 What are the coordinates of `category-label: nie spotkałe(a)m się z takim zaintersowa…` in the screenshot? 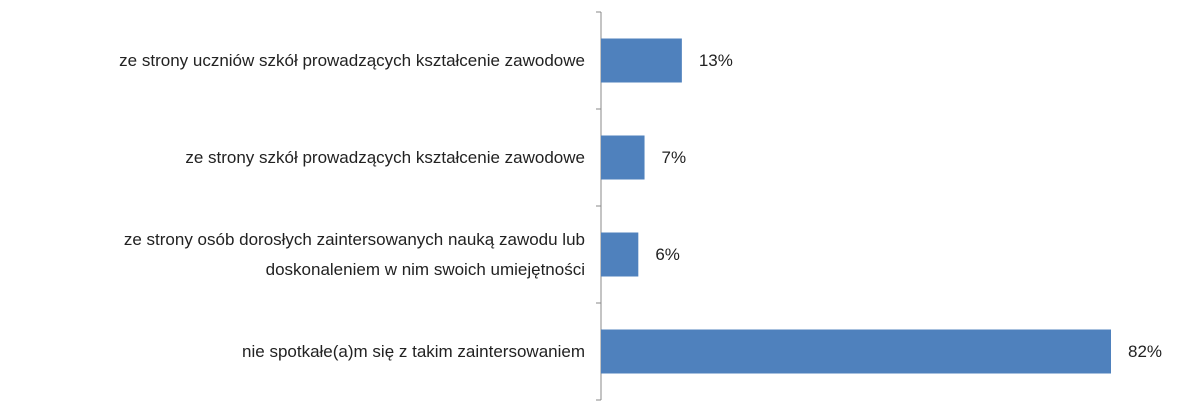 It's located at (413, 351).